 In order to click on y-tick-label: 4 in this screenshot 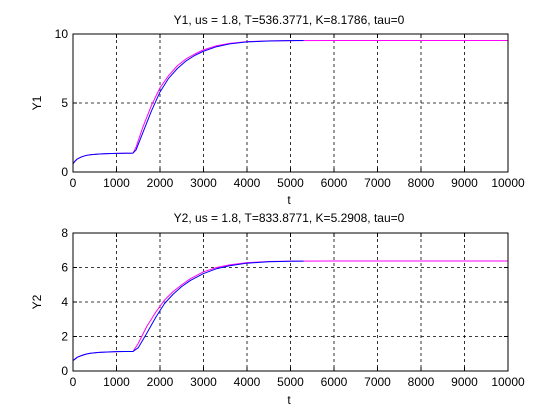, I will do `click(64, 302)`.